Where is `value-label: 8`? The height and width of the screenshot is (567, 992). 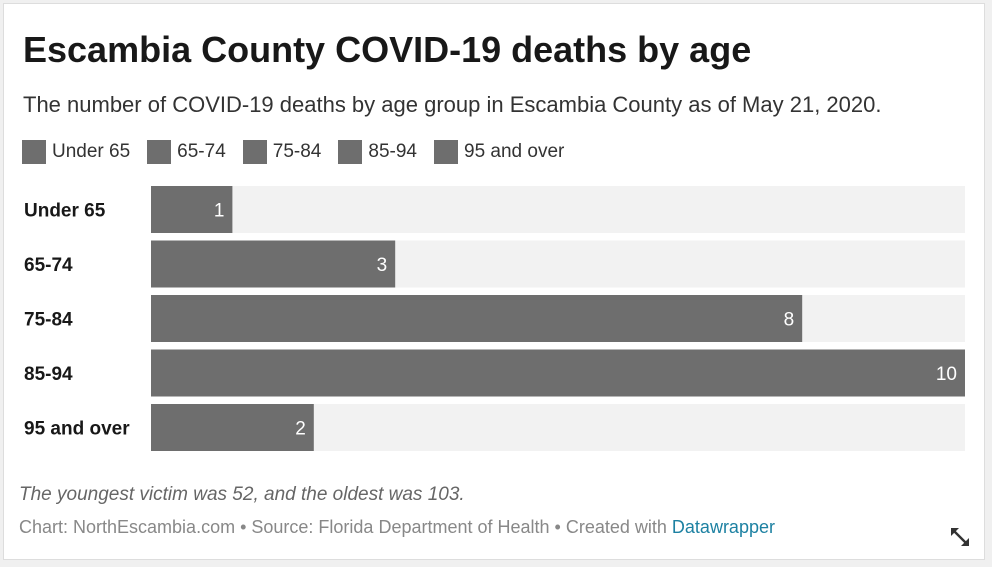 value-label: 8 is located at coordinates (789, 320).